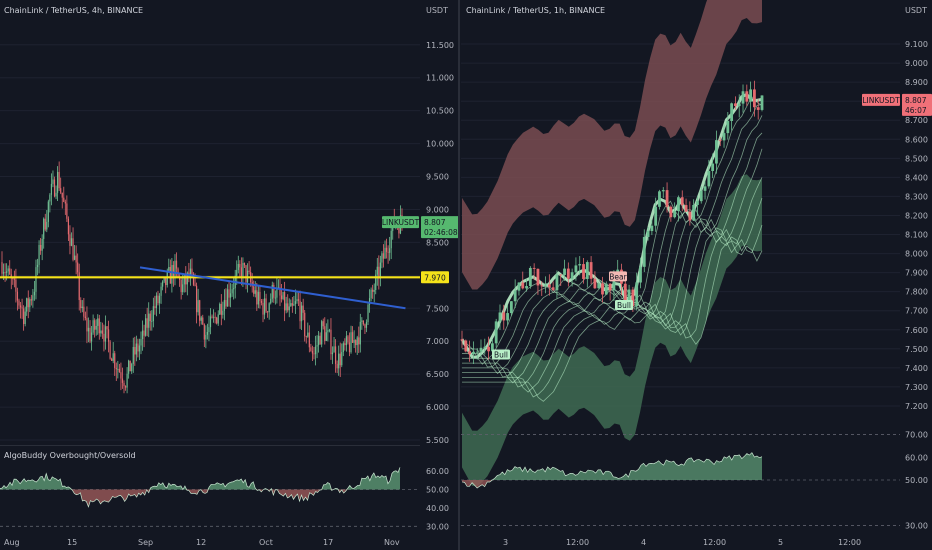 This screenshot has width=932, height=550. What do you see at coordinates (916, 158) in the screenshot?
I see `right-y-tick-label: 8.500` at bounding box center [916, 158].